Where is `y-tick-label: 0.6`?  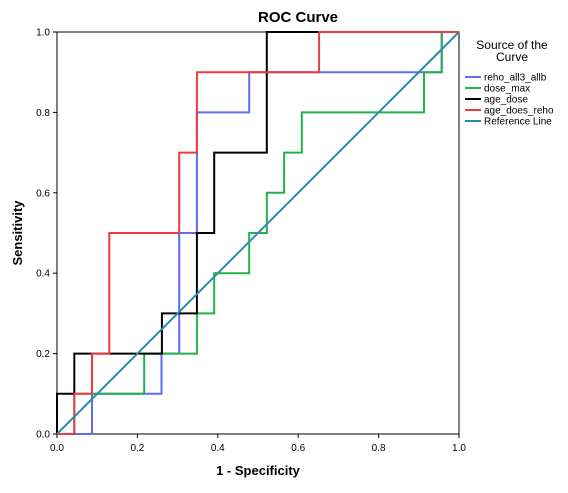
y-tick-label: 0.6 is located at coordinates (43, 193).